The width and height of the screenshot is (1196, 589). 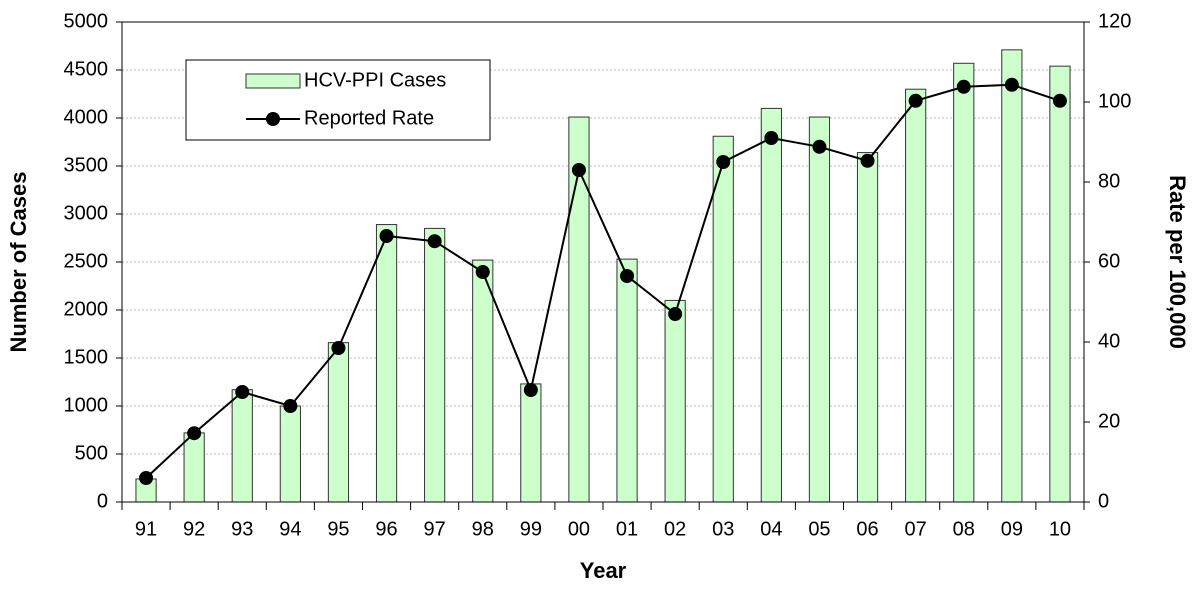 I want to click on y2-tick-label: 60, so click(x=1109, y=261).